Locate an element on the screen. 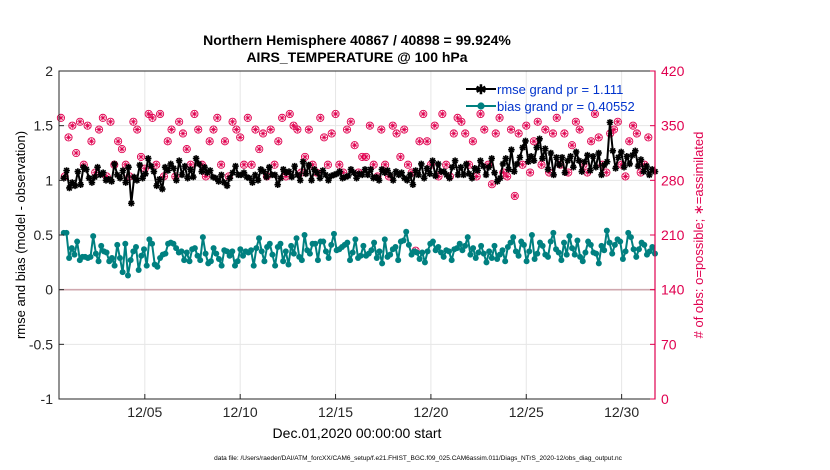 Image resolution: width=830 pixels, height=470 pixels. y-tick-label: 1 is located at coordinates (49, 180).